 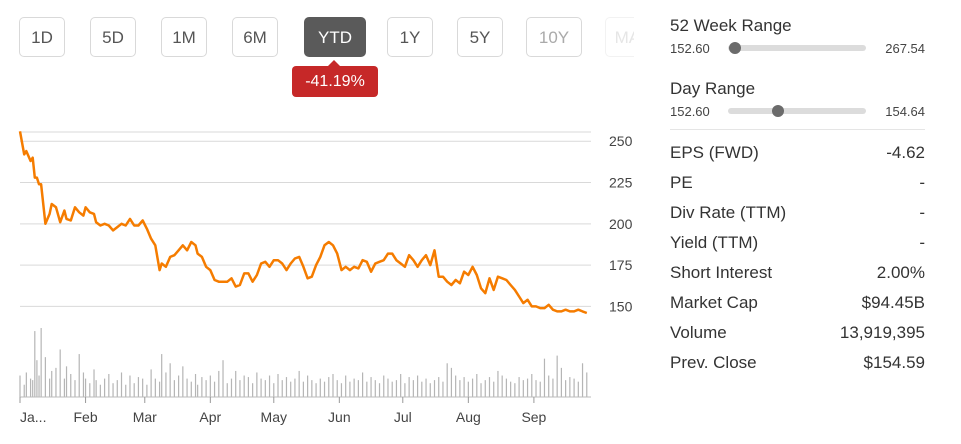 What do you see at coordinates (410, 37) in the screenshot?
I see `period-button-1y: 1Y` at bounding box center [410, 37].